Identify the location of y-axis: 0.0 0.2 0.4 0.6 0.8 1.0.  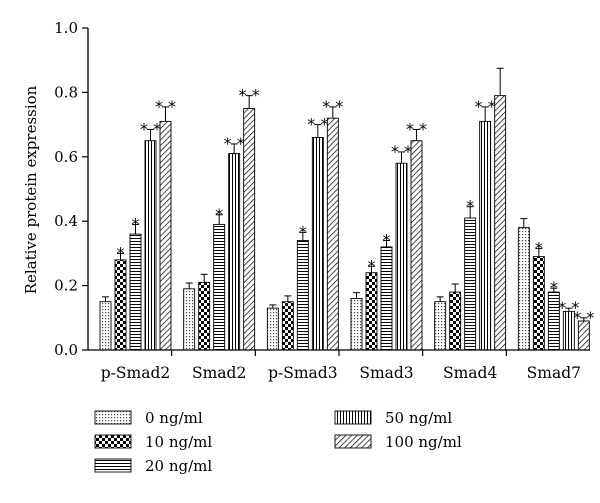
(71, 189).